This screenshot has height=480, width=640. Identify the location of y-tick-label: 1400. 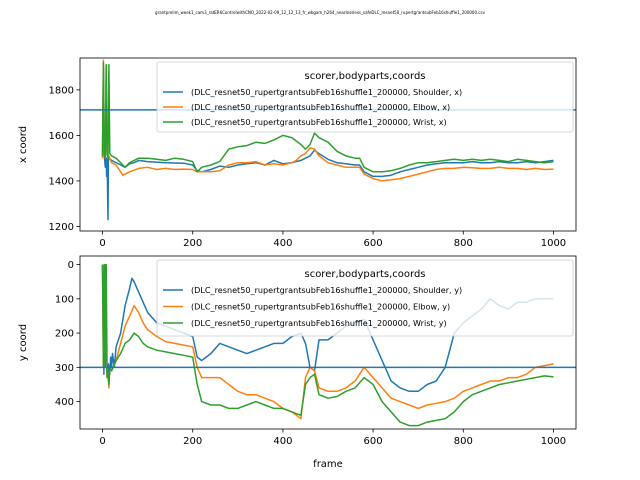
(61, 181).